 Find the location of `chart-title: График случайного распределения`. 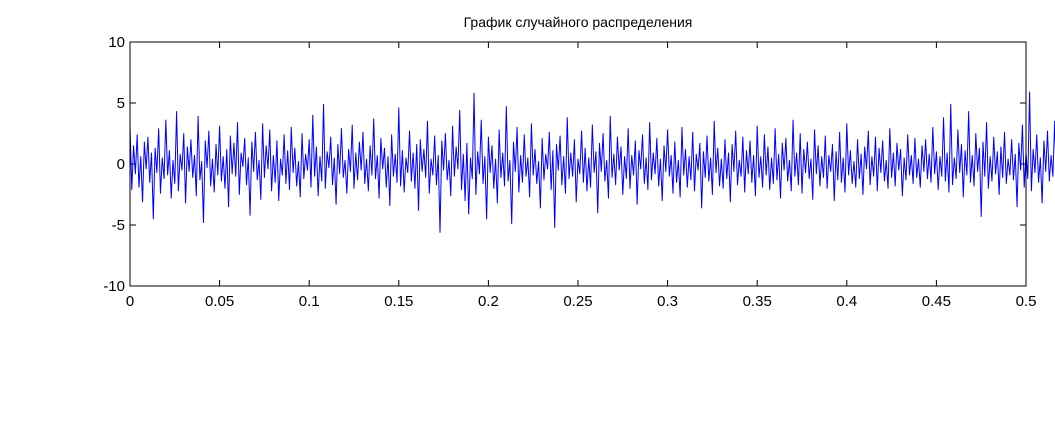

chart-title: График случайного распределения is located at coordinates (578, 22).